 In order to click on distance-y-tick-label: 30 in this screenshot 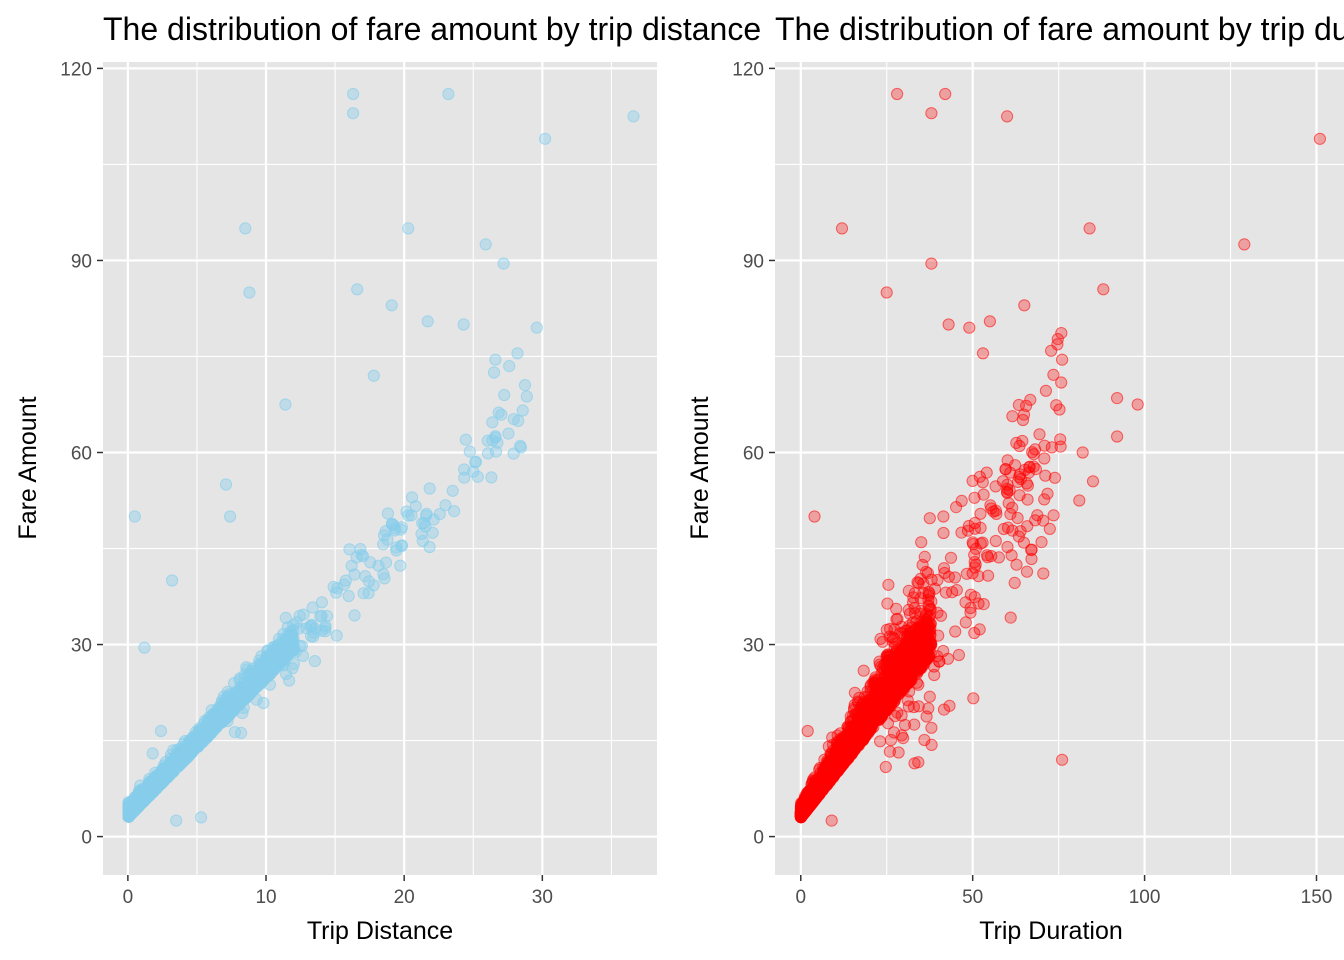, I will do `click(81, 646)`.